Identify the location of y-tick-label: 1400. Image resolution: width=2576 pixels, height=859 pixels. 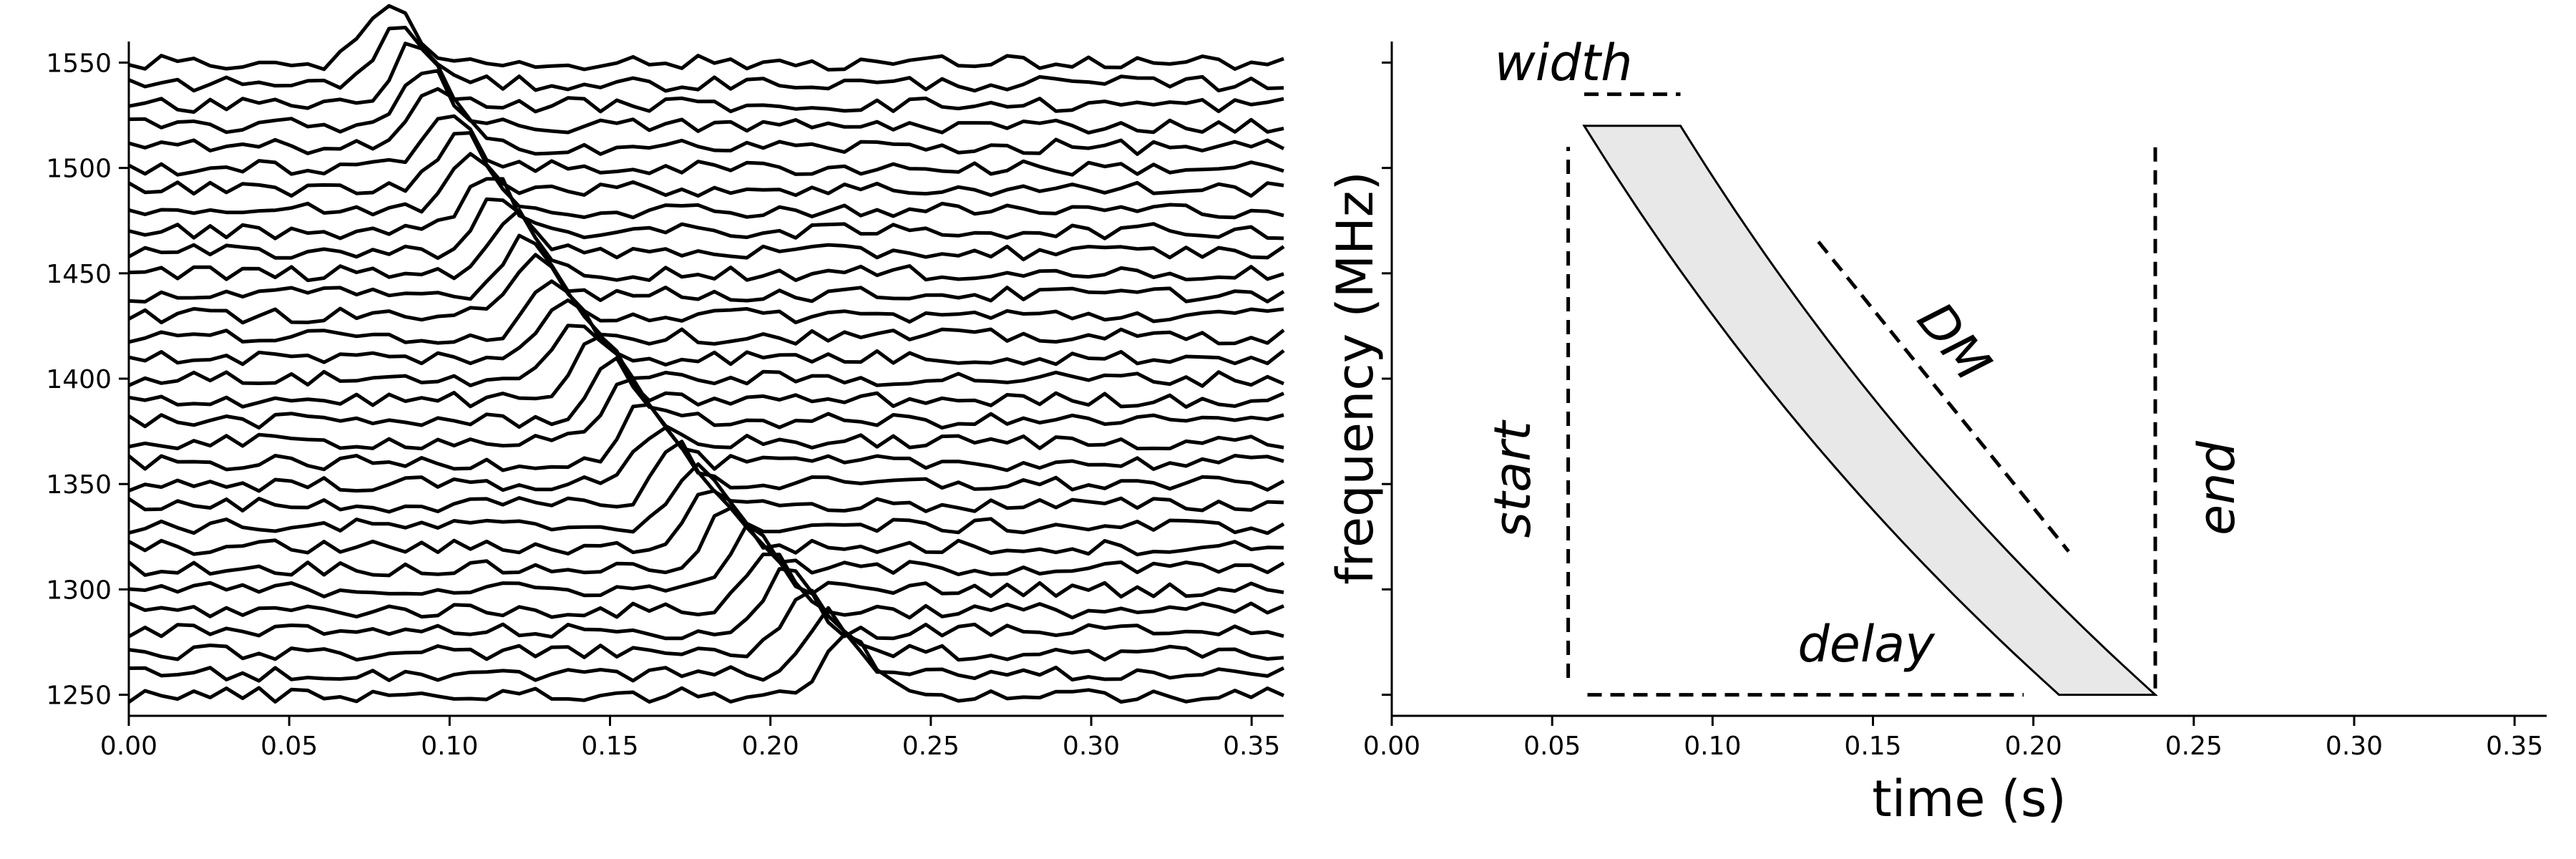
(79, 379).